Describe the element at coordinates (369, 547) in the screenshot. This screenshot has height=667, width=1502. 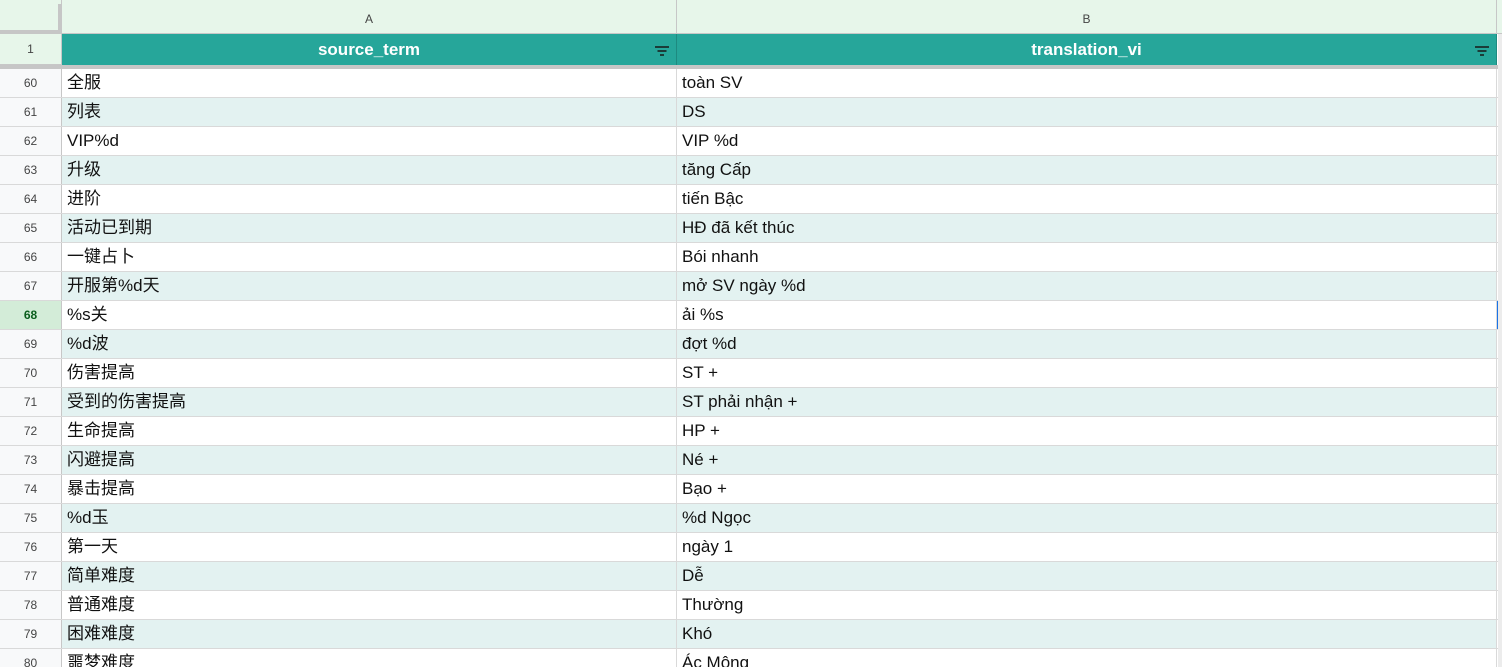
I see `source-term-cell: 第一天` at that location.